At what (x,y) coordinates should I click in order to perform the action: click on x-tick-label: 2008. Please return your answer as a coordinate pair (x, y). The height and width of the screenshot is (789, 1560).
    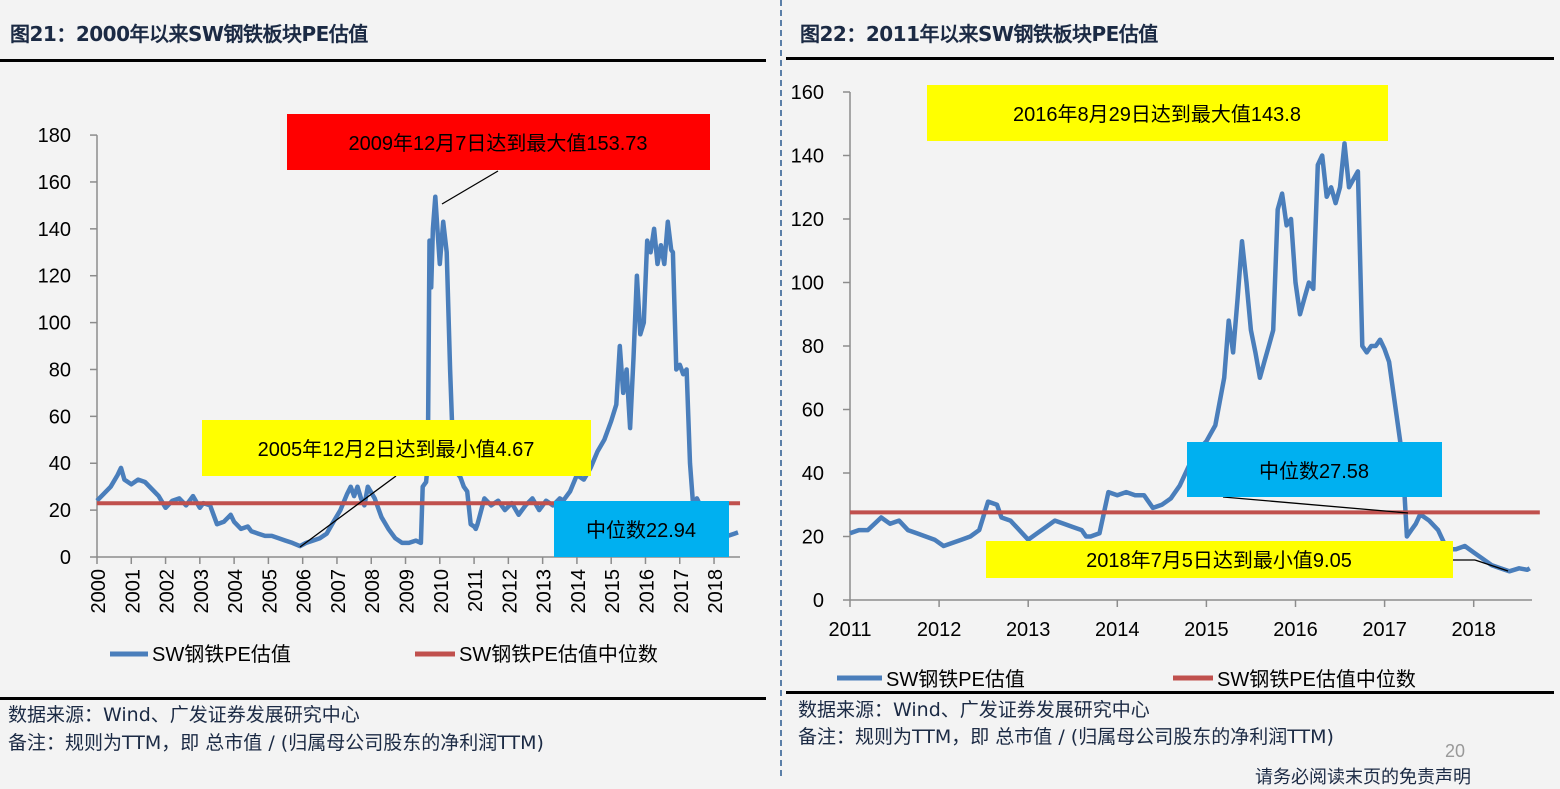
    Looking at the image, I should click on (373, 591).